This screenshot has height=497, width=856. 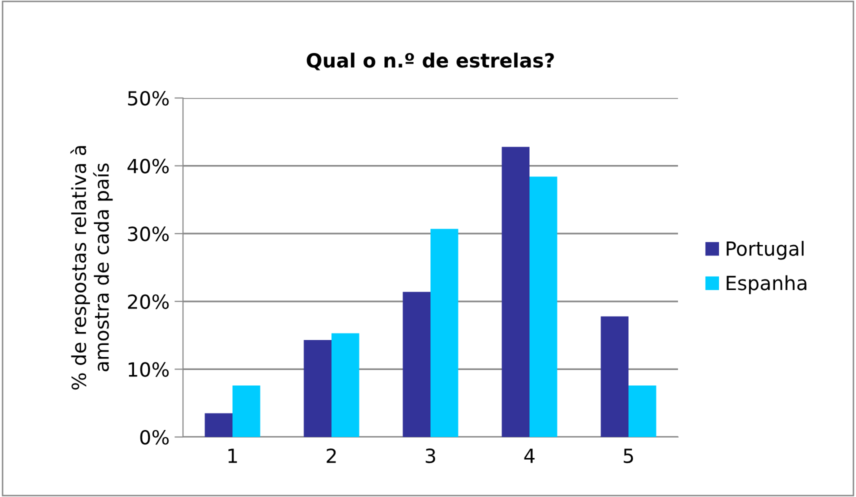 I want to click on y-tick-label: 50%, so click(x=148, y=98).